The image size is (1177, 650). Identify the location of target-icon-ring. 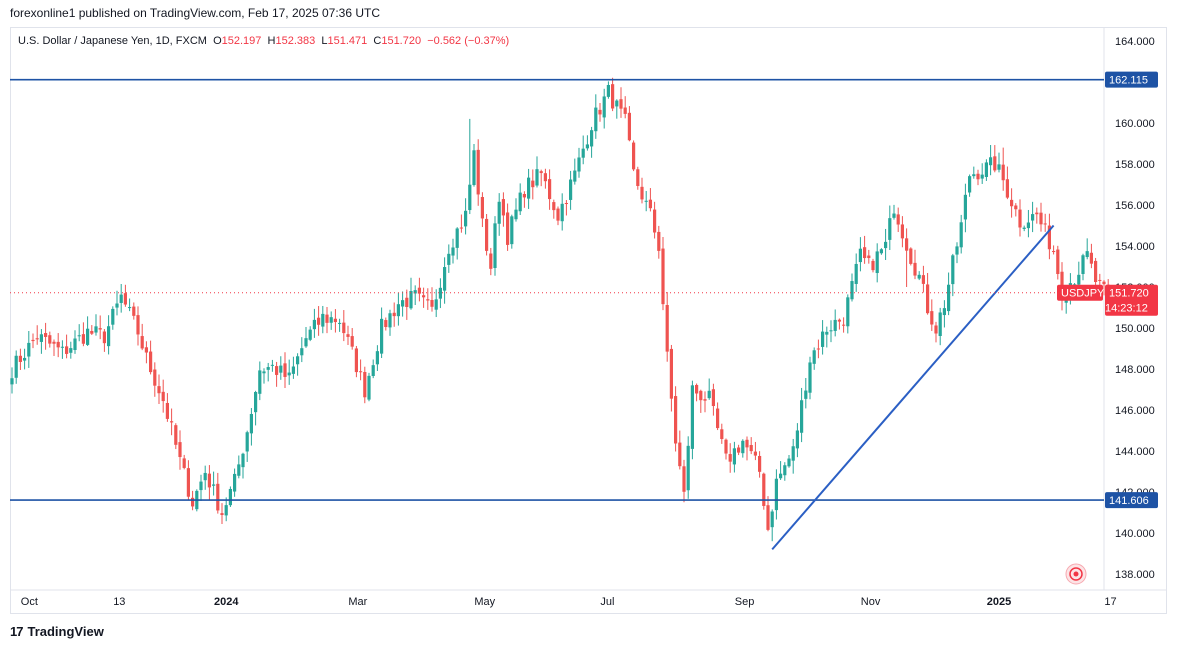
(1076, 574).